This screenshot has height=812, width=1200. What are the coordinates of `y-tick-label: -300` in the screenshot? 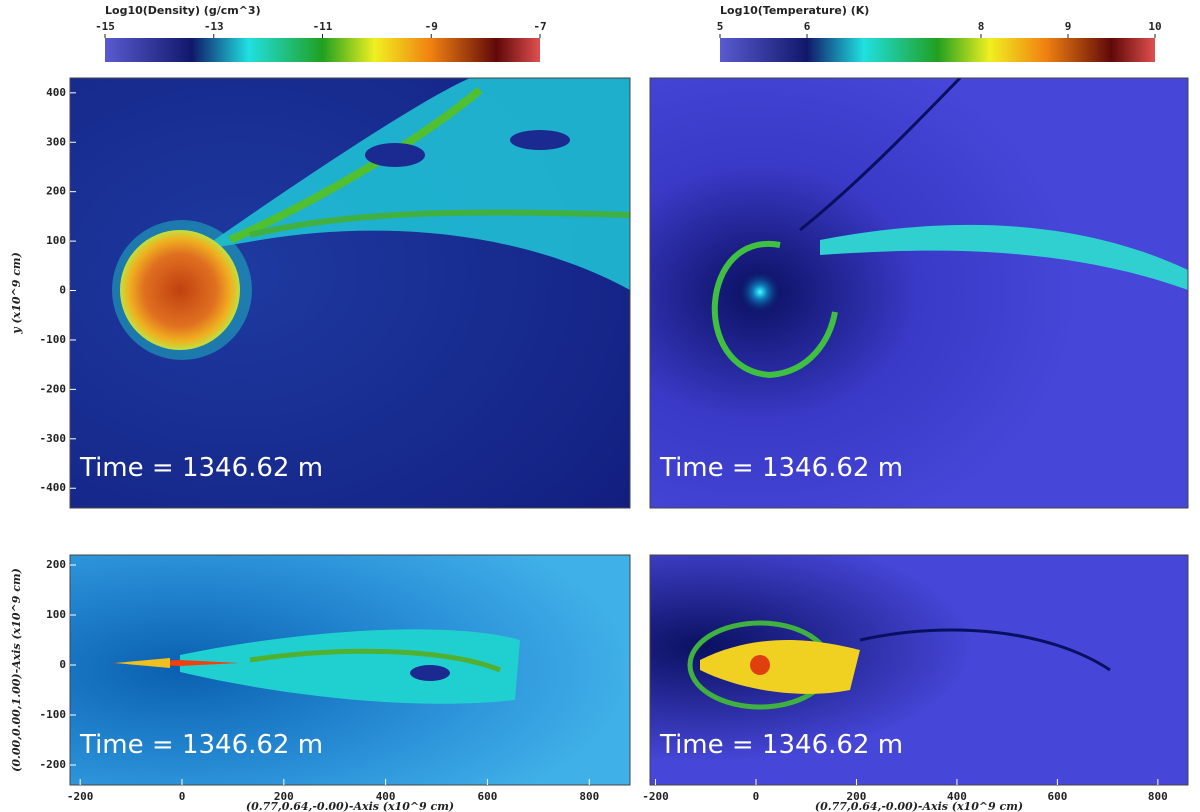 It's located at (53, 438).